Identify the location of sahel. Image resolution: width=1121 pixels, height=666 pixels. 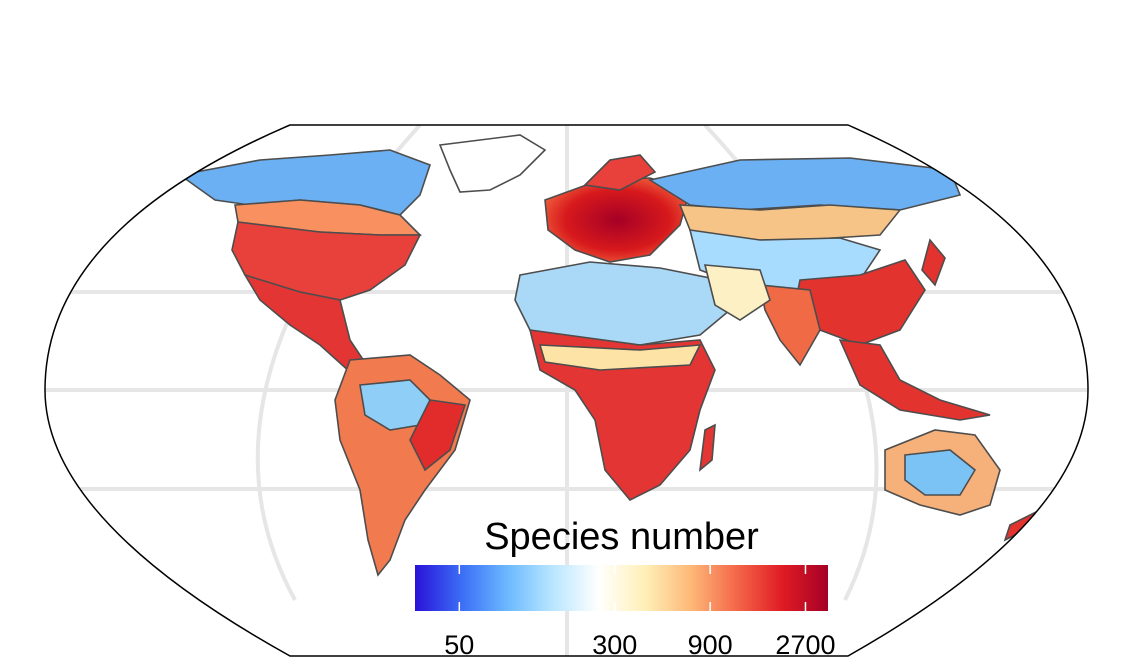
(620, 357).